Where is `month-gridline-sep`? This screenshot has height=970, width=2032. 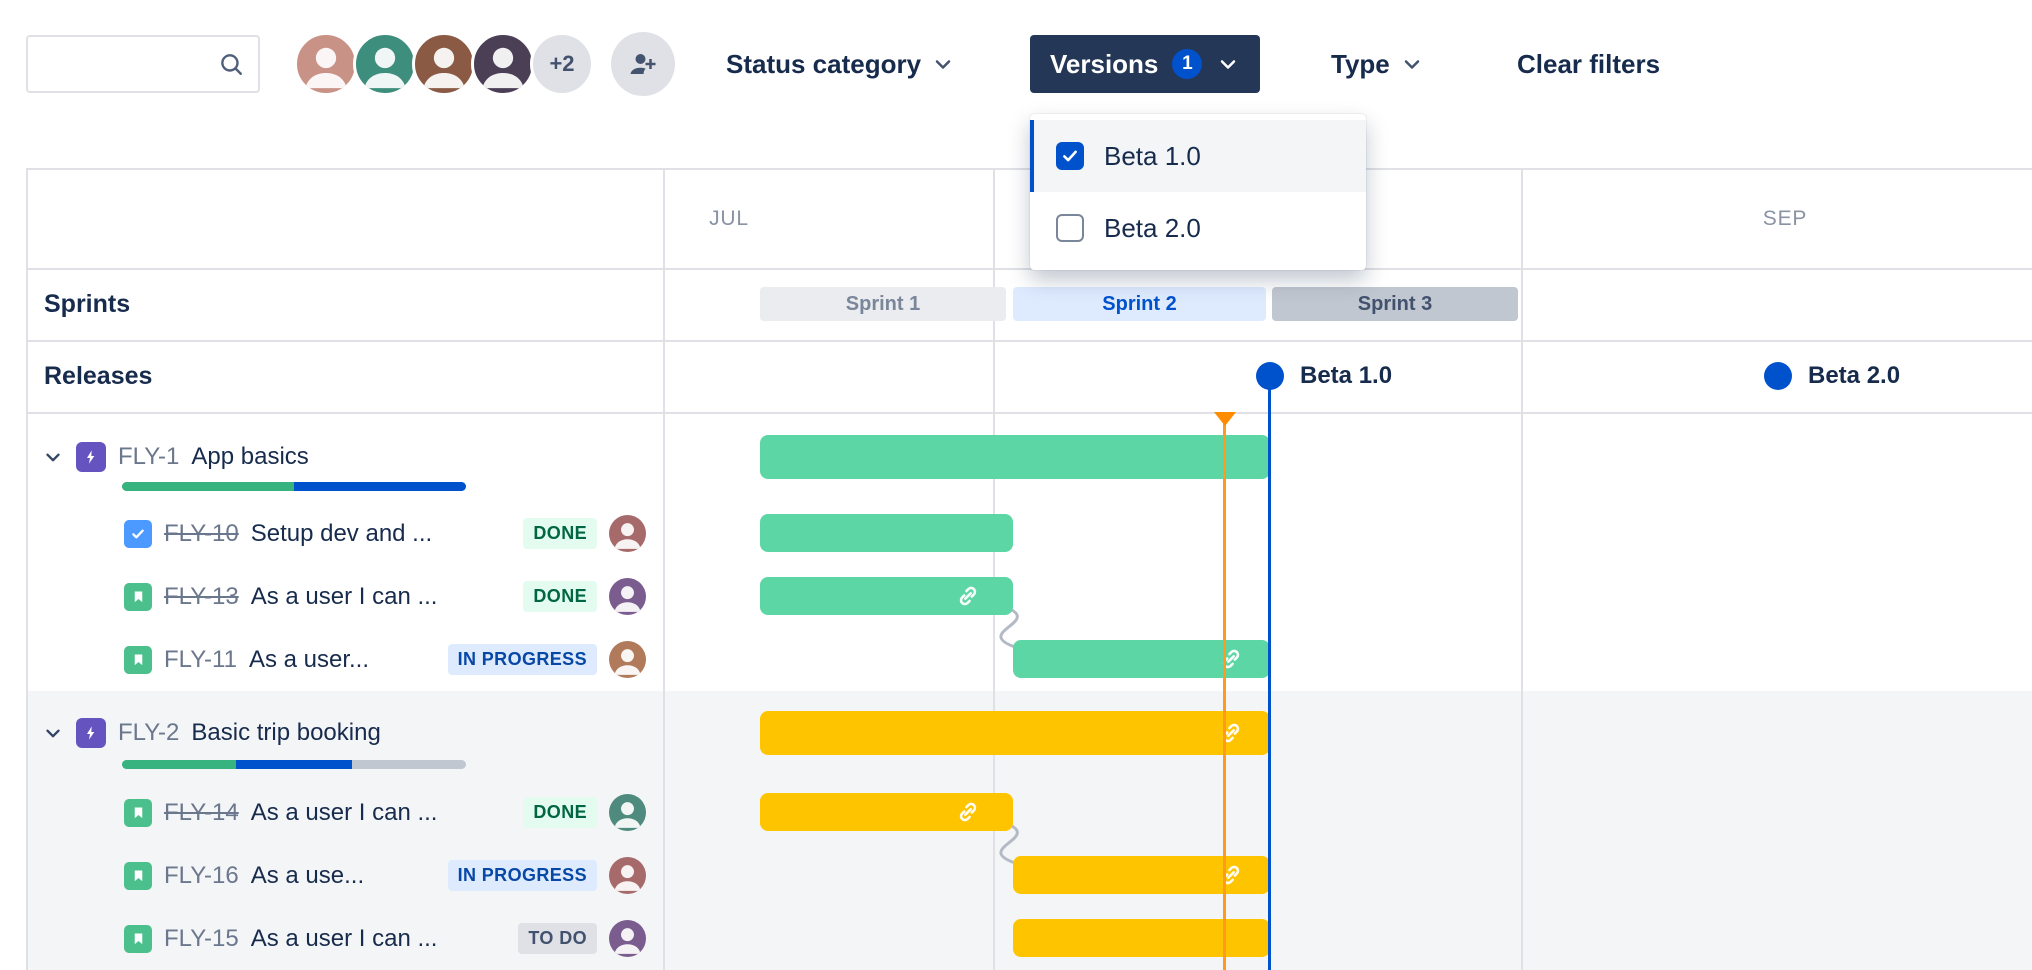 month-gridline-sep is located at coordinates (1522, 570).